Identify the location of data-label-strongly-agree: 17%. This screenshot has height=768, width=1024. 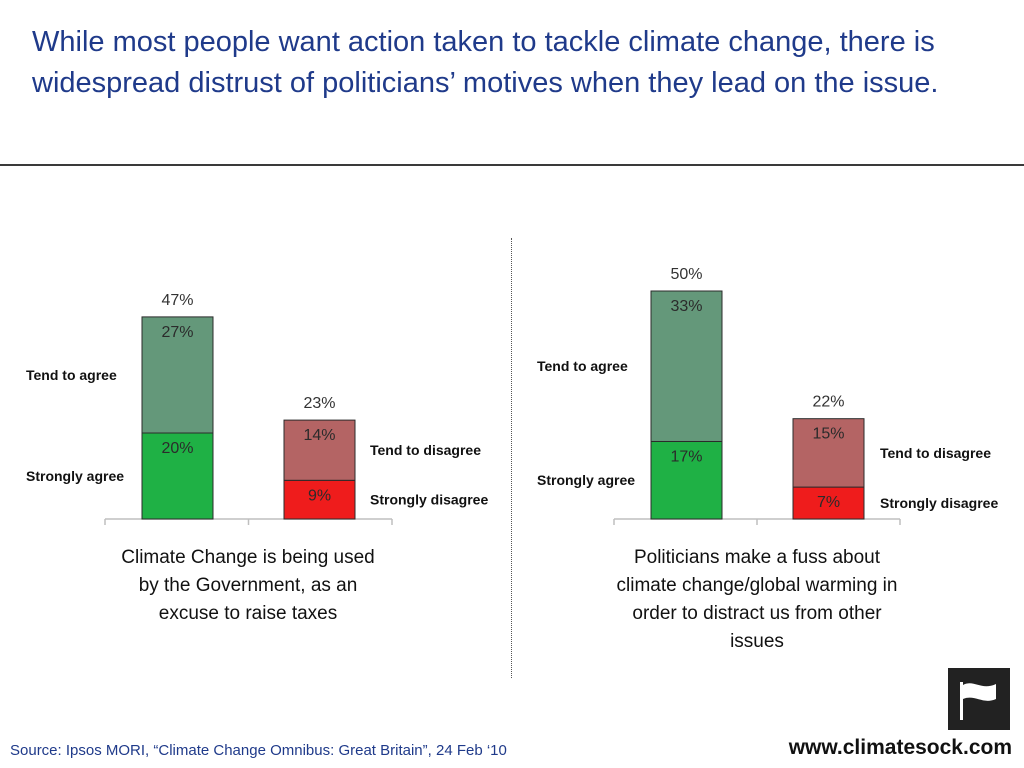
(686, 456).